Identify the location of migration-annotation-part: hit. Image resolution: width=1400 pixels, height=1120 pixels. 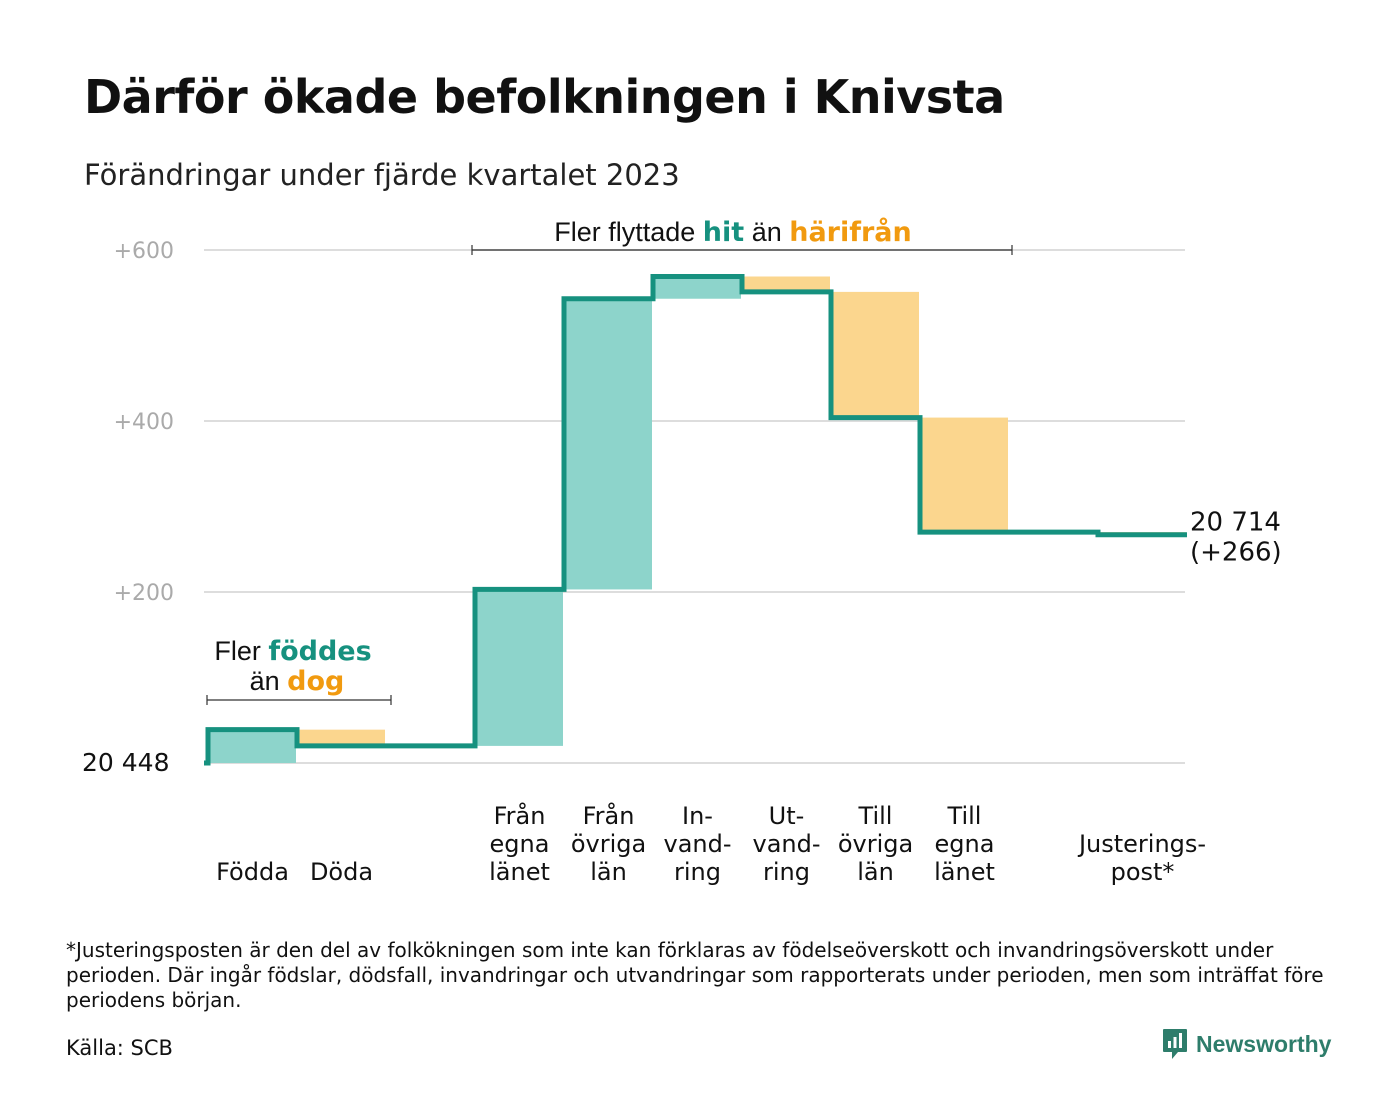
(723, 232).